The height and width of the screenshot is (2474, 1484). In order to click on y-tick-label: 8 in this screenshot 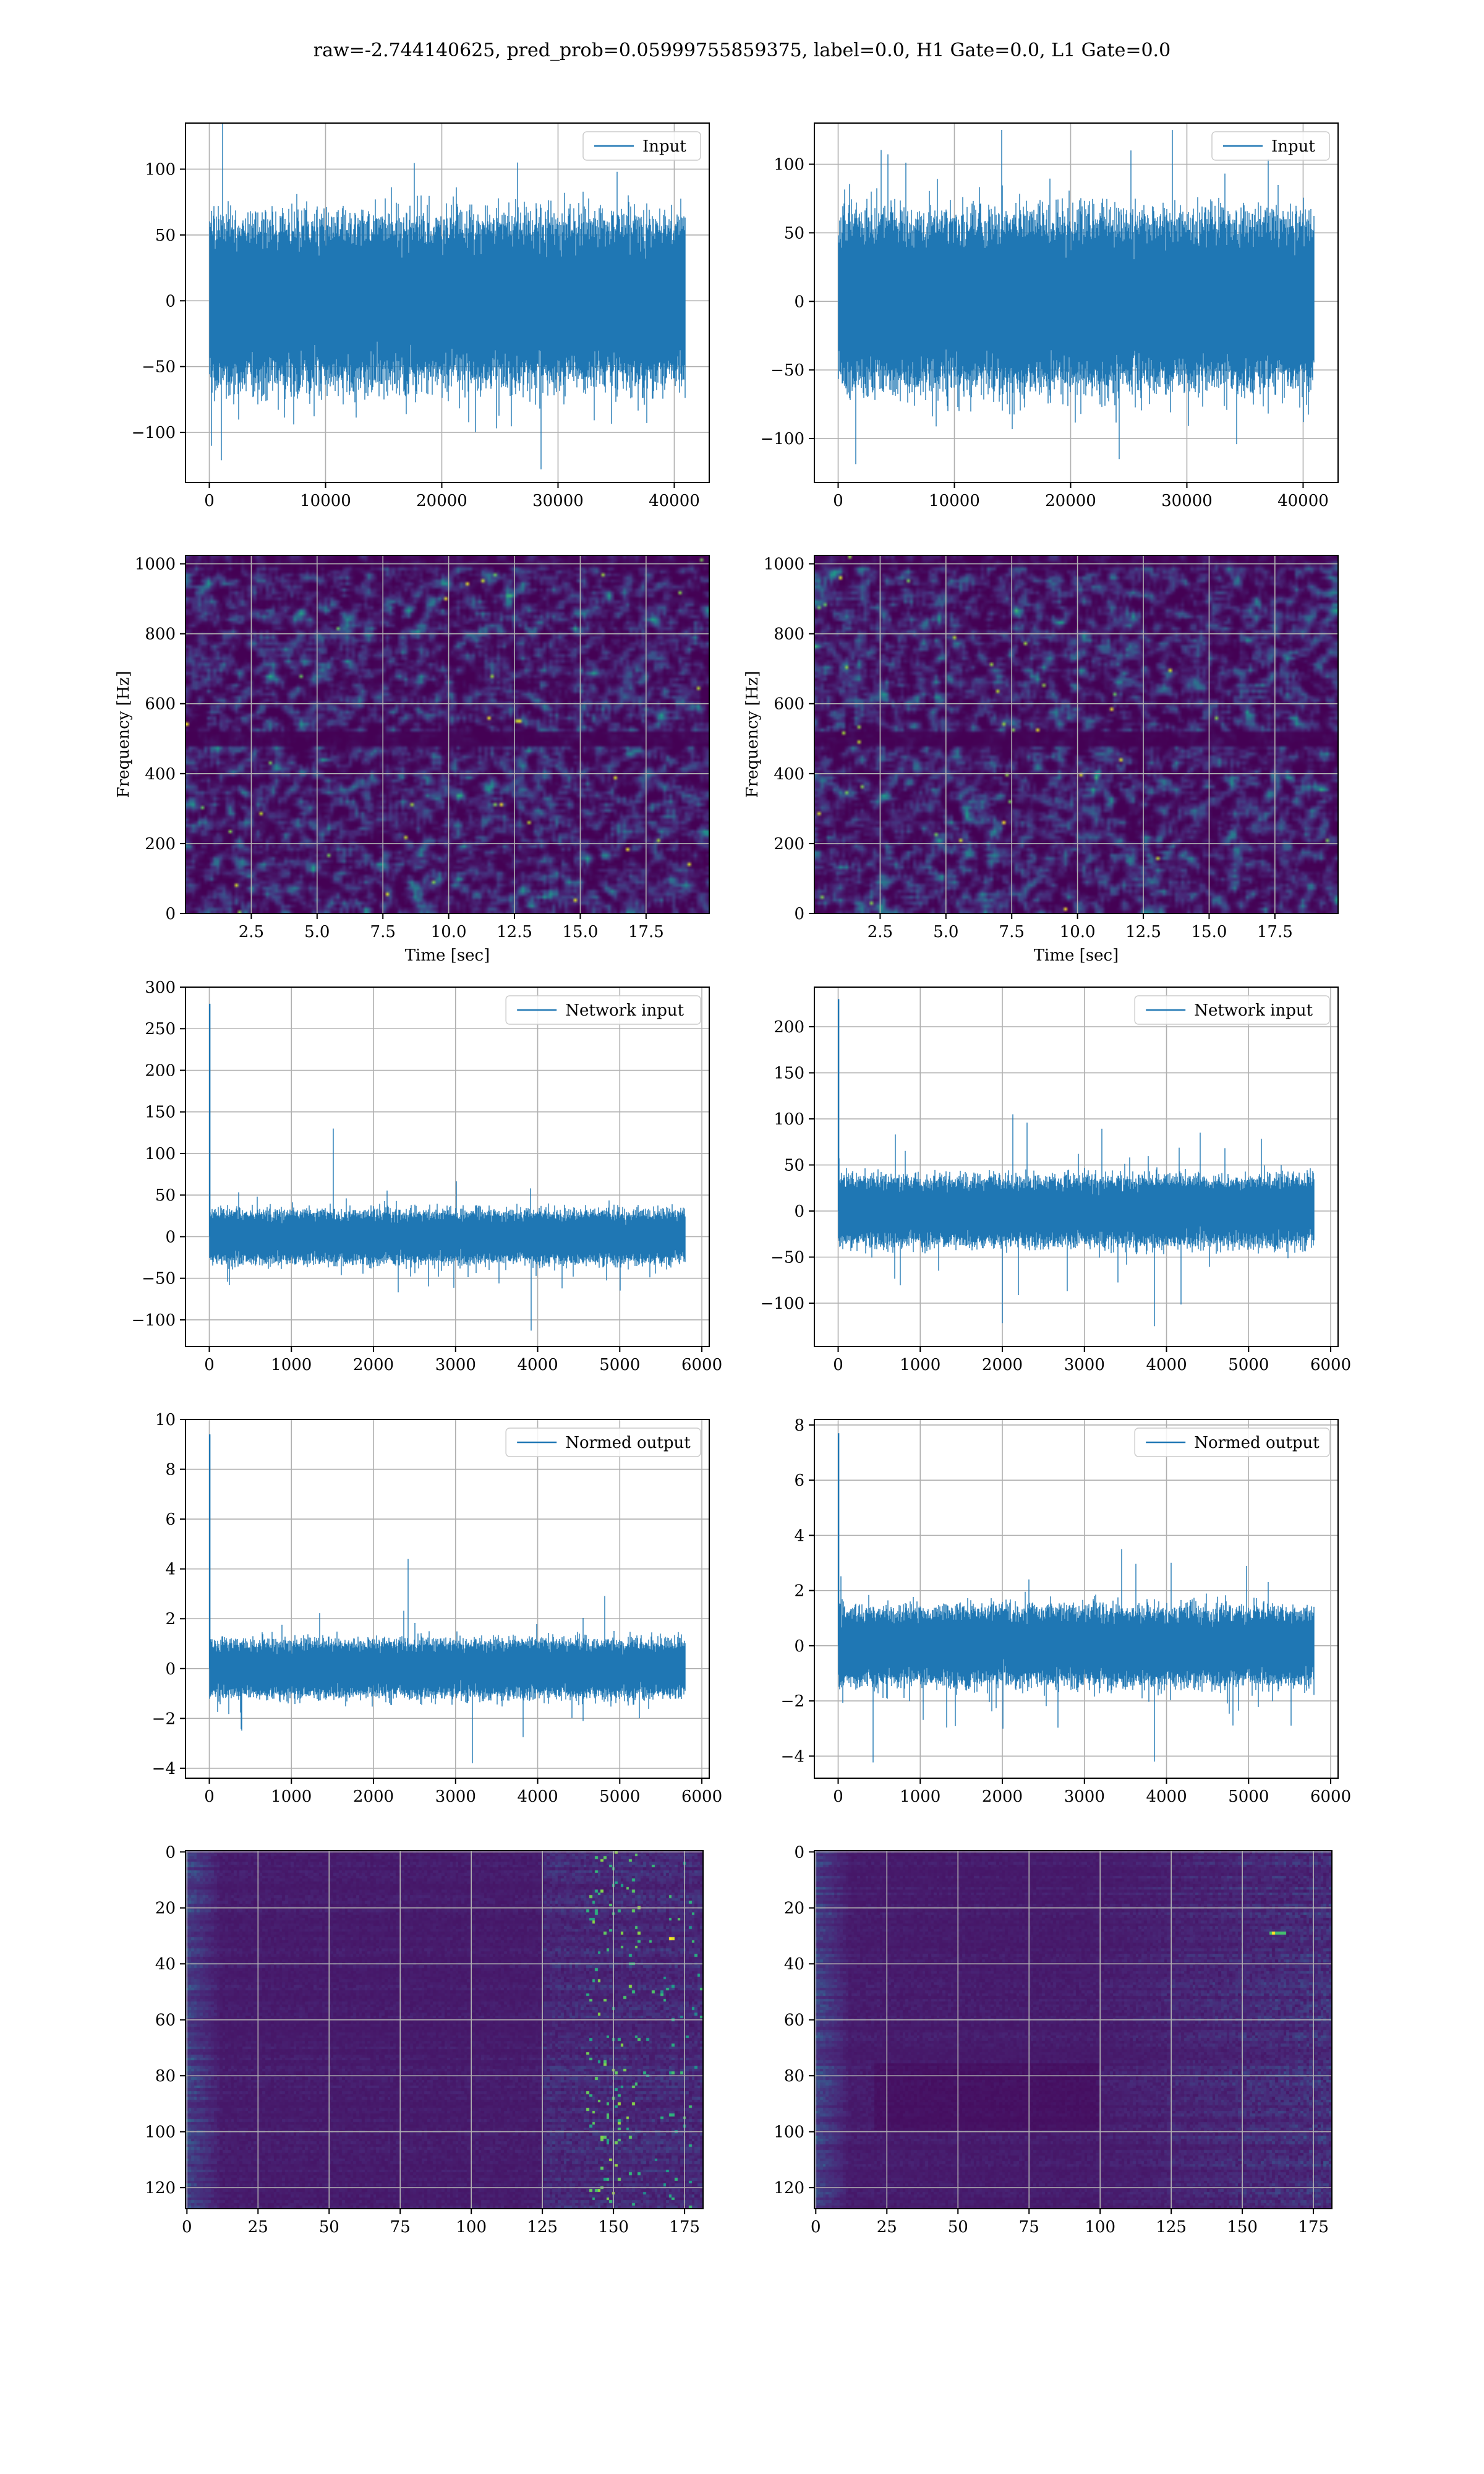, I will do `click(799, 1425)`.